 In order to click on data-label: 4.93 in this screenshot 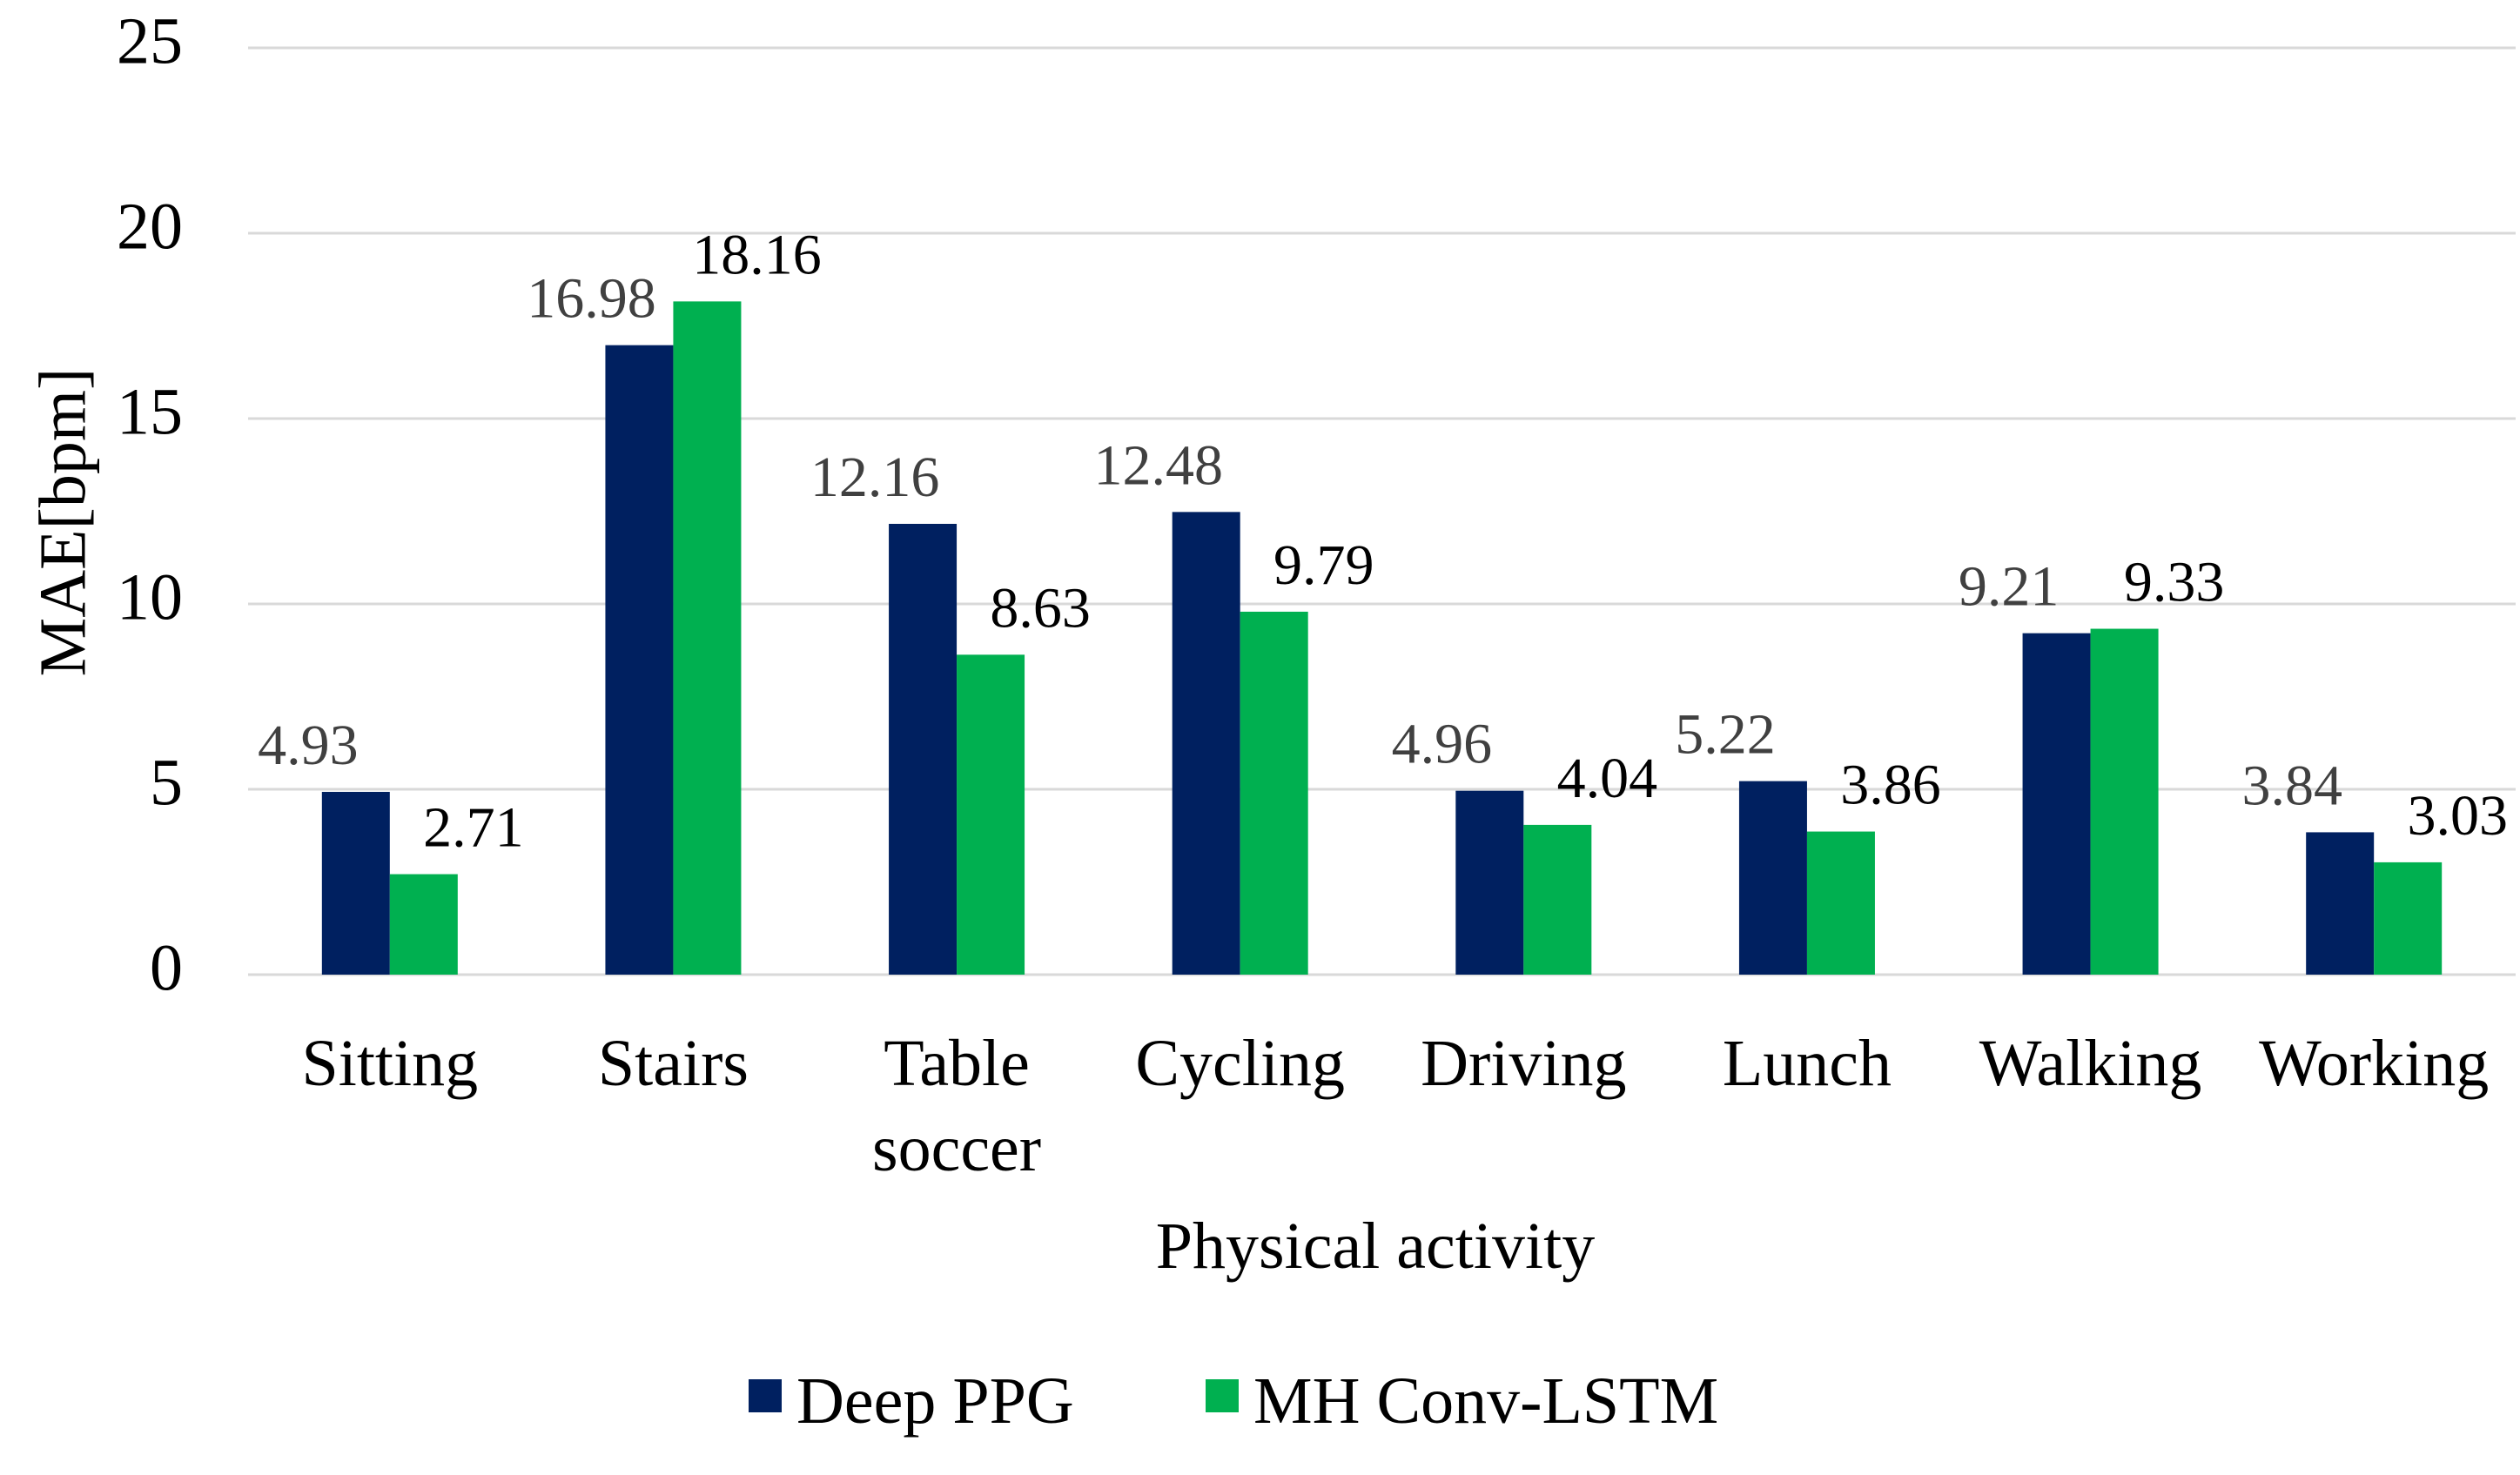, I will do `click(308, 745)`.